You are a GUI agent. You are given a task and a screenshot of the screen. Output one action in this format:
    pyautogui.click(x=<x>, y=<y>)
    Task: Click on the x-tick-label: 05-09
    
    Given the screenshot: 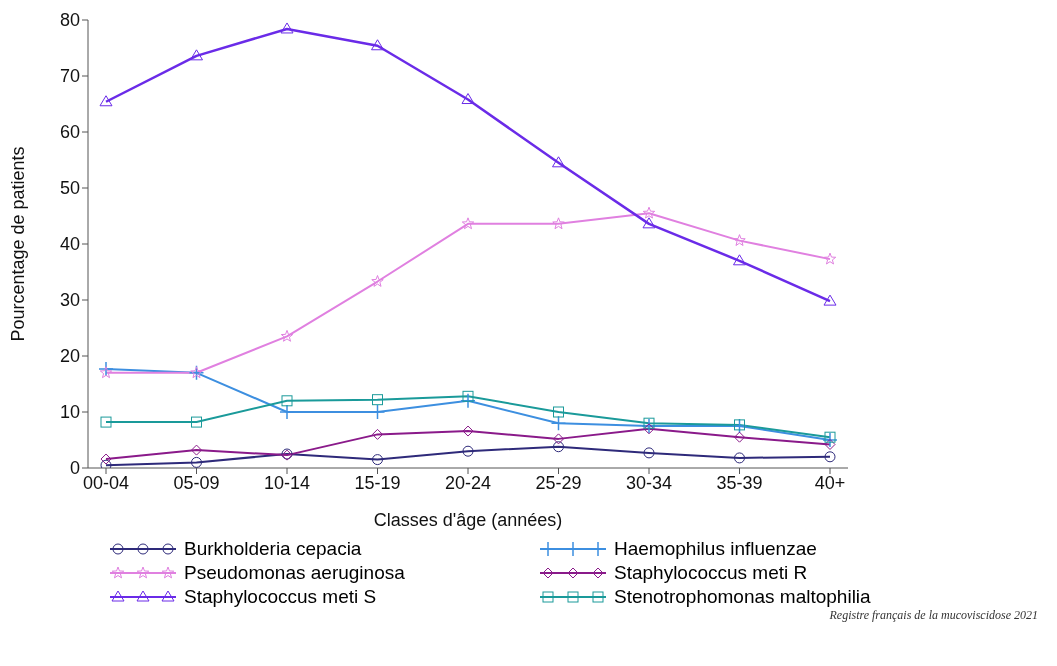 What is the action you would take?
    pyautogui.click(x=196, y=482)
    